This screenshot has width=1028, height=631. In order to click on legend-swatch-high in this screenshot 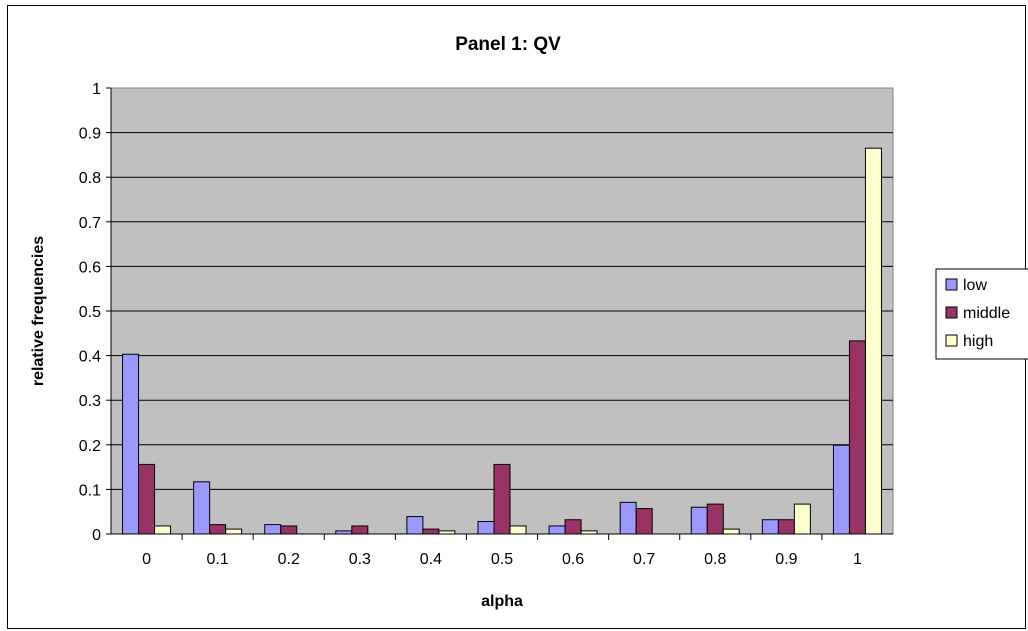, I will do `click(951, 340)`.